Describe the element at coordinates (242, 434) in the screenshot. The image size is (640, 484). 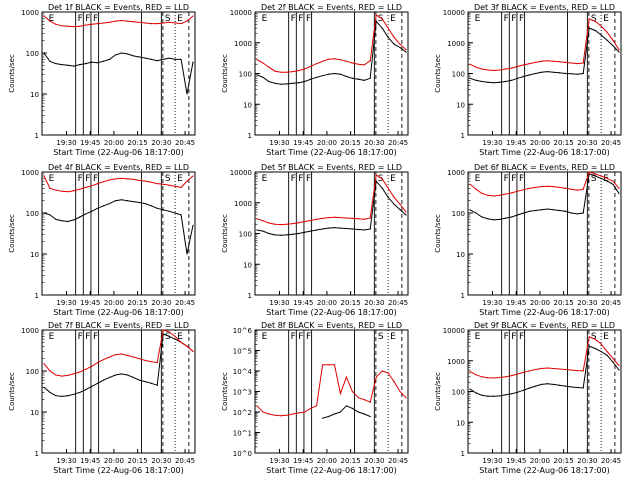
I see `y-tick-label: 10^1` at that location.